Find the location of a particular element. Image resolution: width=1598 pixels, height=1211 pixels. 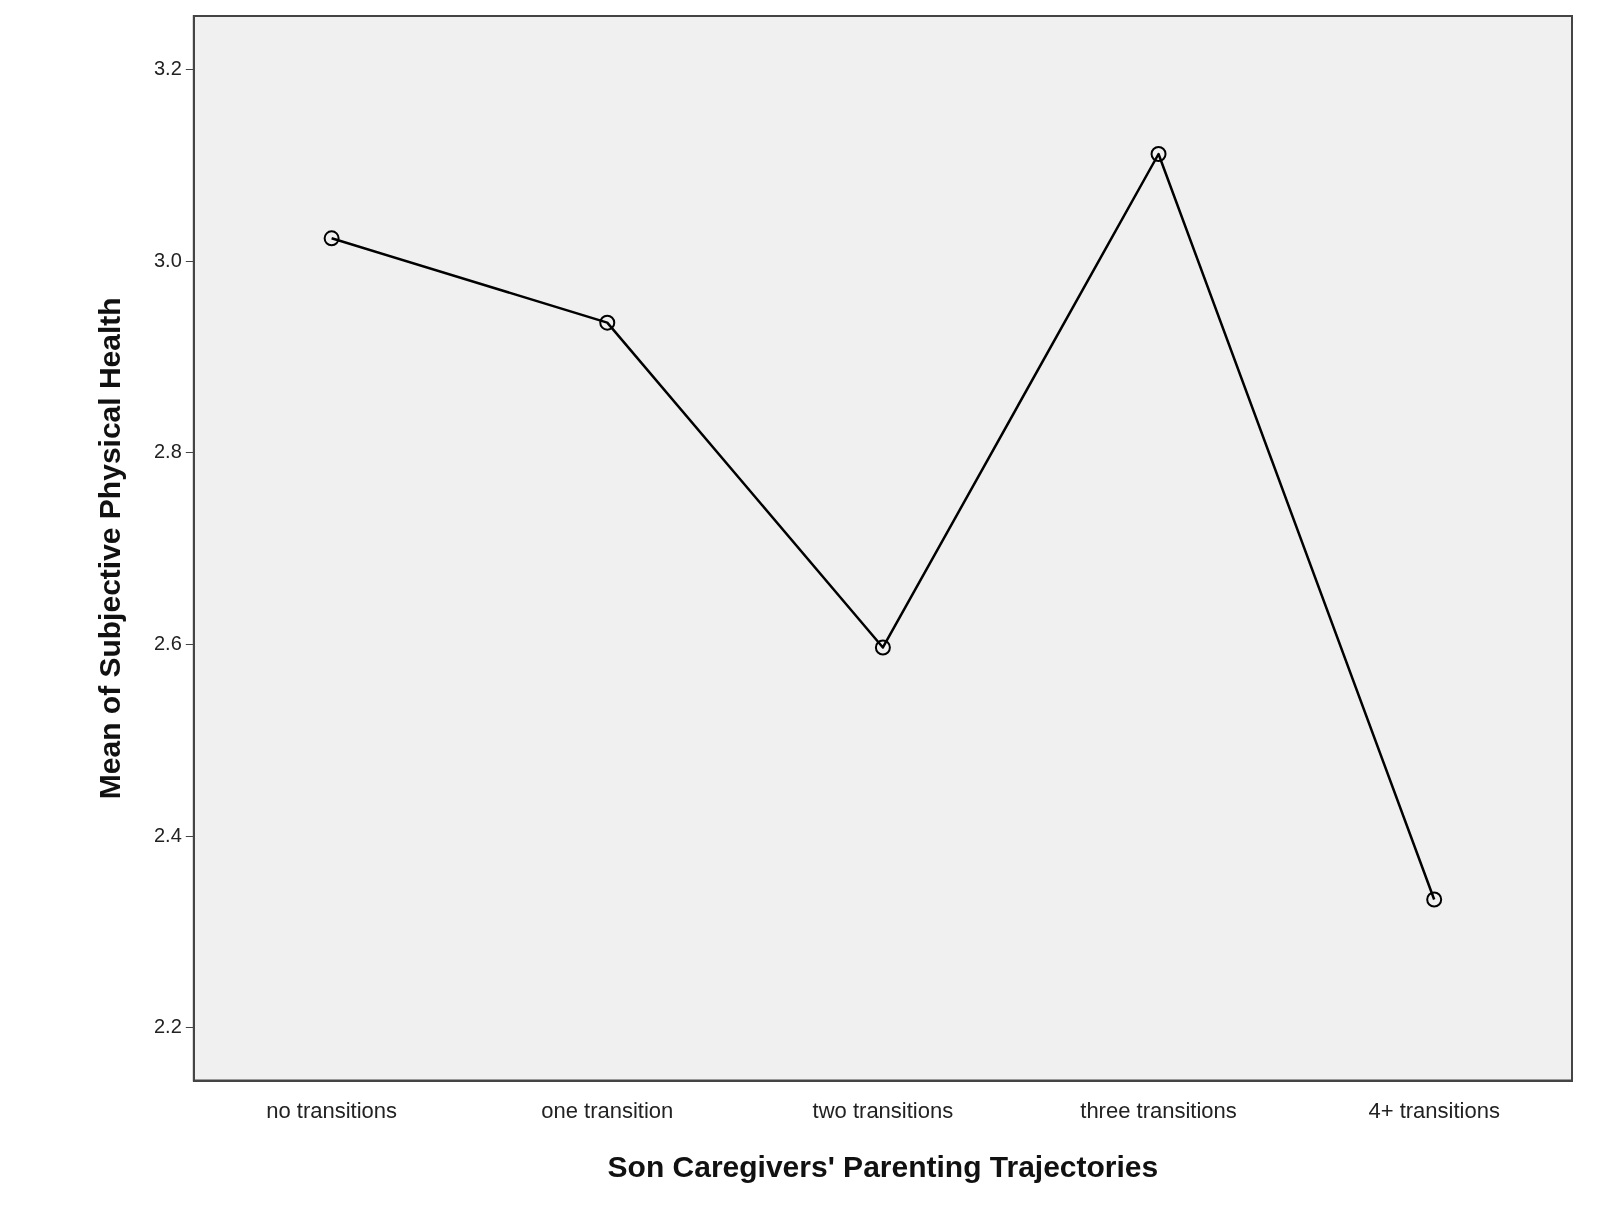

x-axis-title: Son Caregivers' Parenting Trajectories is located at coordinates (883, 1167).